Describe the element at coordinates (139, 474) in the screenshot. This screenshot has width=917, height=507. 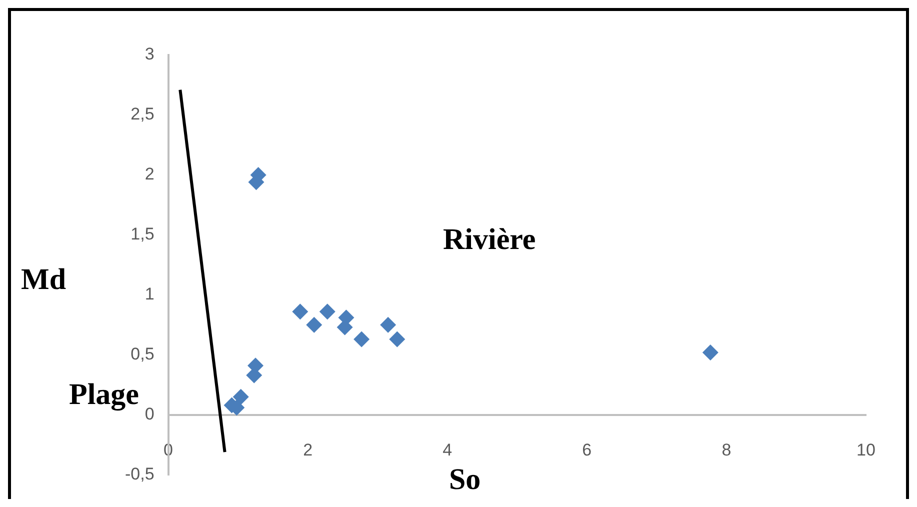
I see `y-tick-label: -0,5` at that location.